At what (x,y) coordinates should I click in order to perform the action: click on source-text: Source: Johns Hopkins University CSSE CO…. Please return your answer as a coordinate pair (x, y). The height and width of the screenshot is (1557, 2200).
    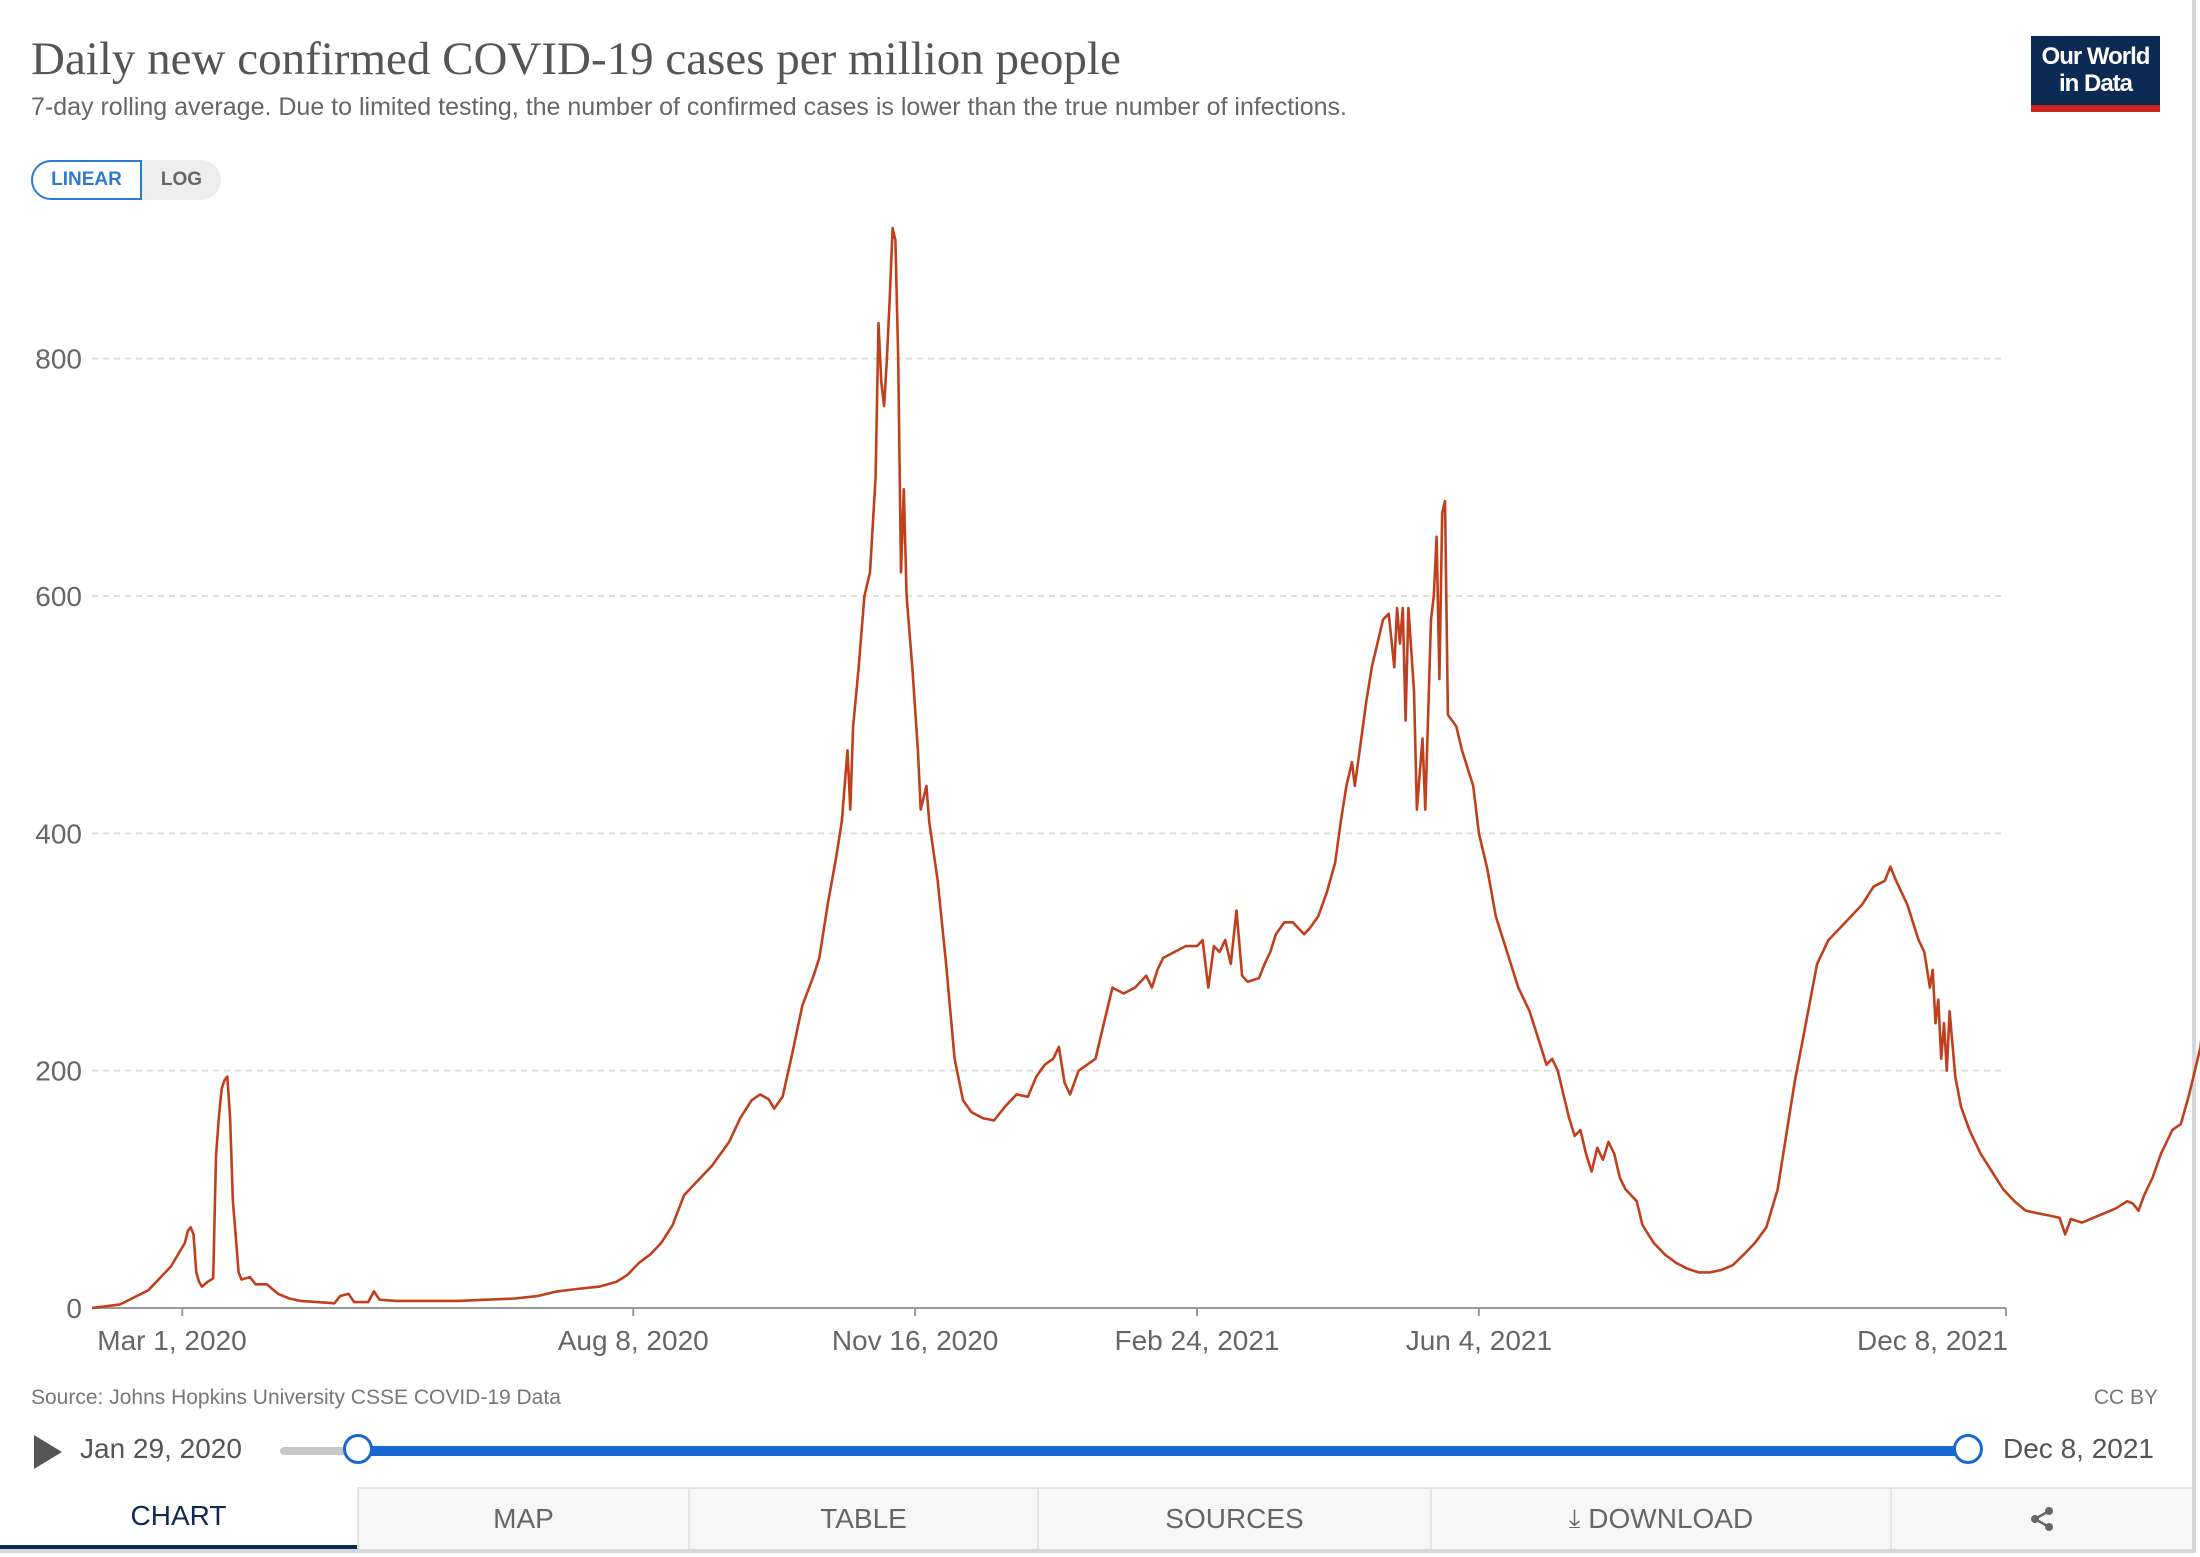
    Looking at the image, I should click on (296, 1397).